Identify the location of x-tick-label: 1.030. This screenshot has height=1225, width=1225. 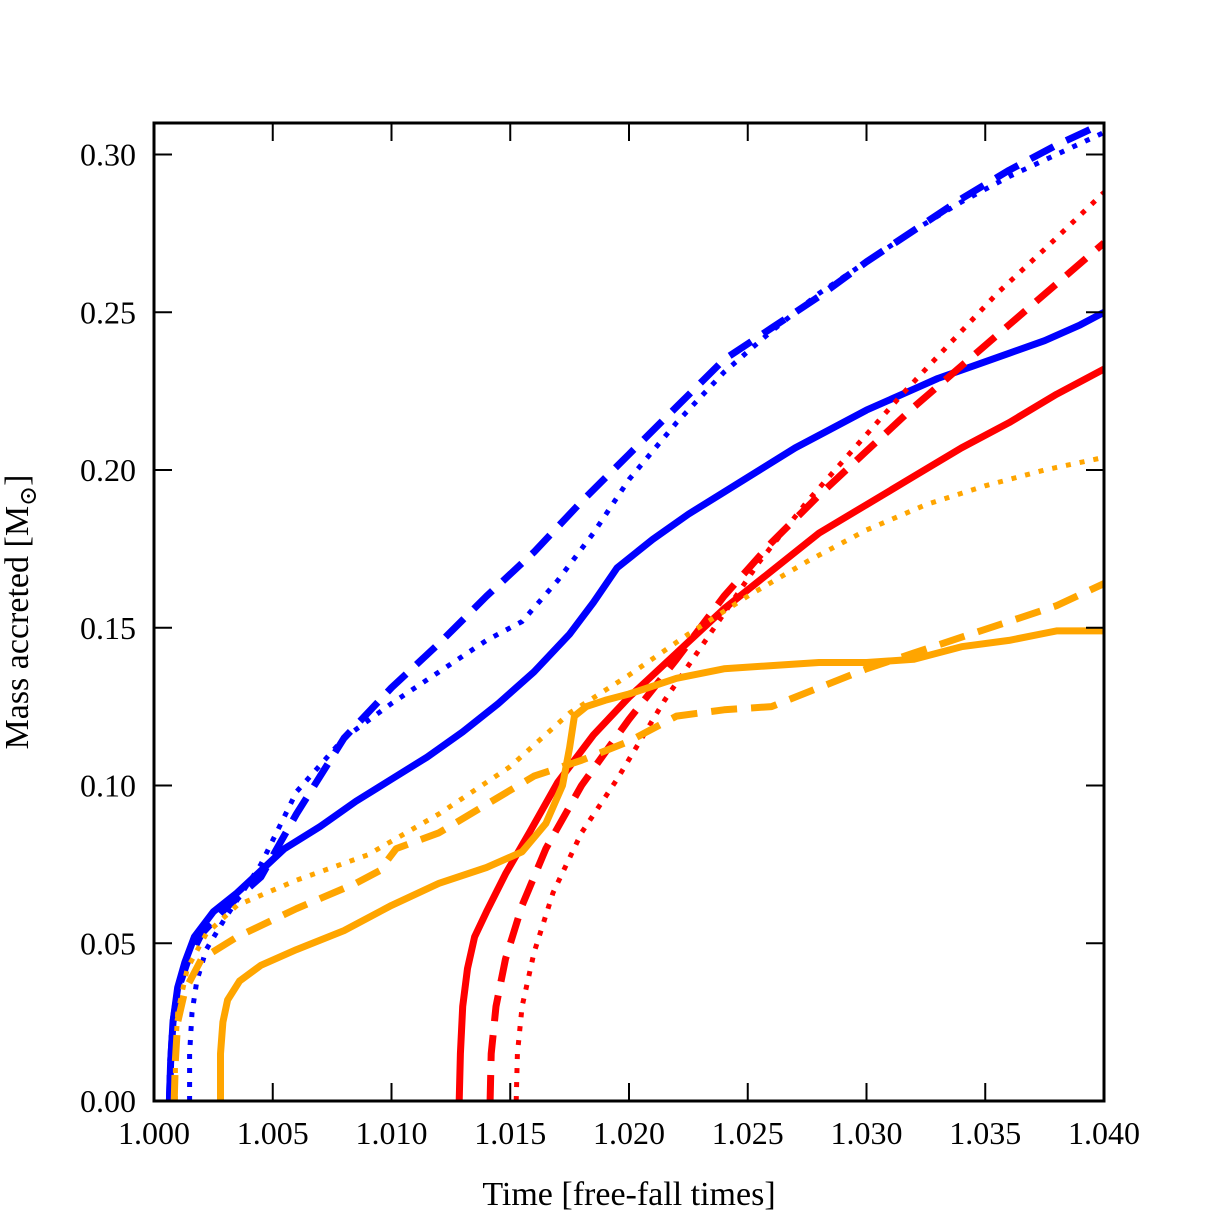
(867, 1133).